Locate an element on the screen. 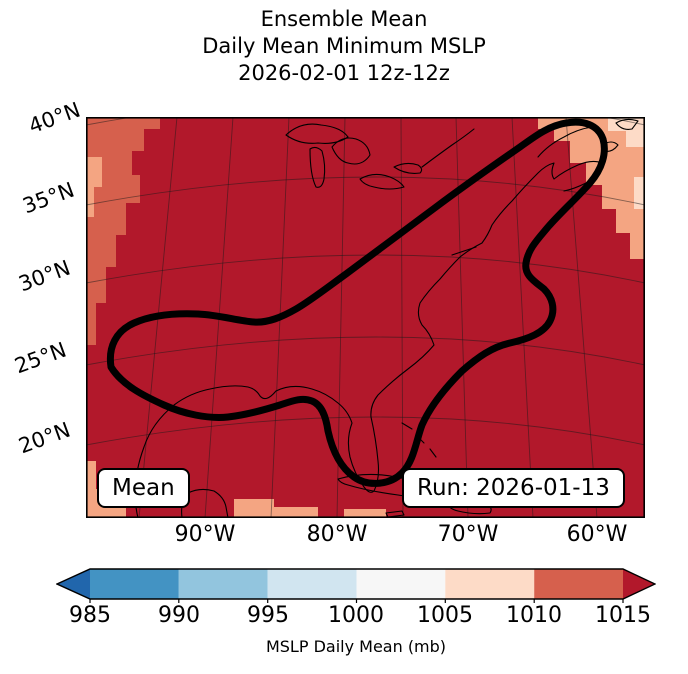  cbar-tick-1005: 1005 is located at coordinates (445, 615).